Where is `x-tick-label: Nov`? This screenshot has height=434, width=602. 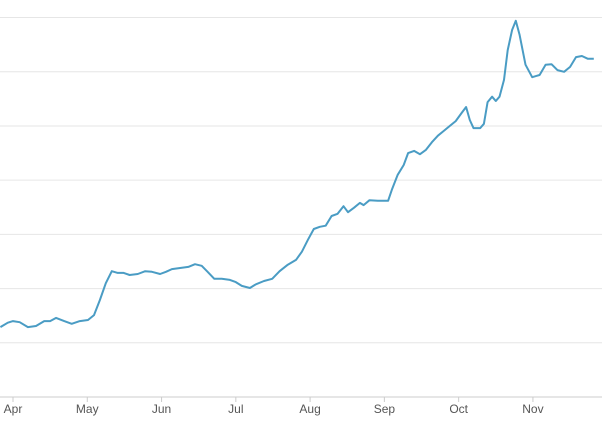
x-tick-label: Nov is located at coordinates (532, 409).